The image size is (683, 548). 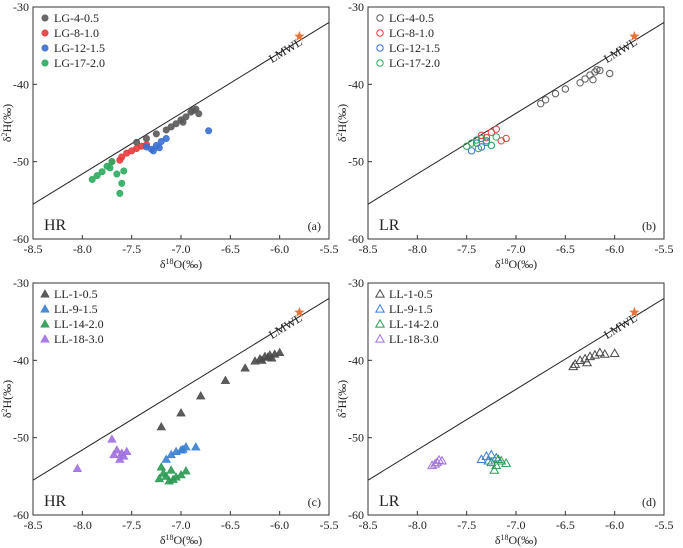 What do you see at coordinates (406, 316) in the screenshot?
I see `legend: LL-1-0.5LL-9-1.5LL-14-2.0LL-18-3.0` at bounding box center [406, 316].